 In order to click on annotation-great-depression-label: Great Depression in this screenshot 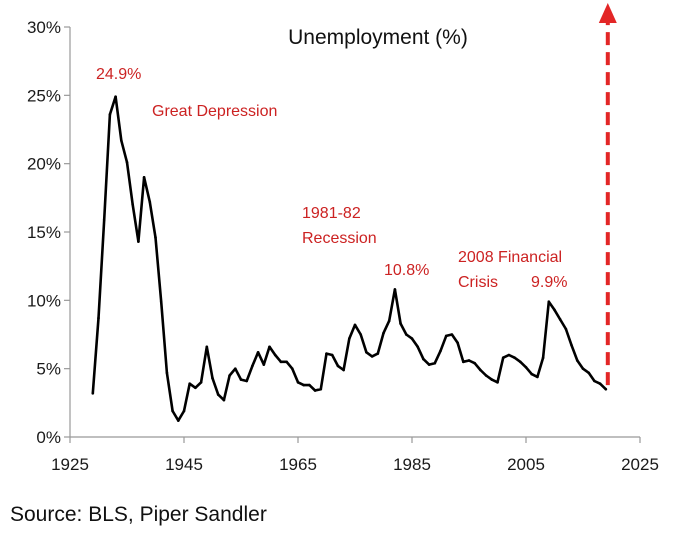, I will do `click(214, 111)`.